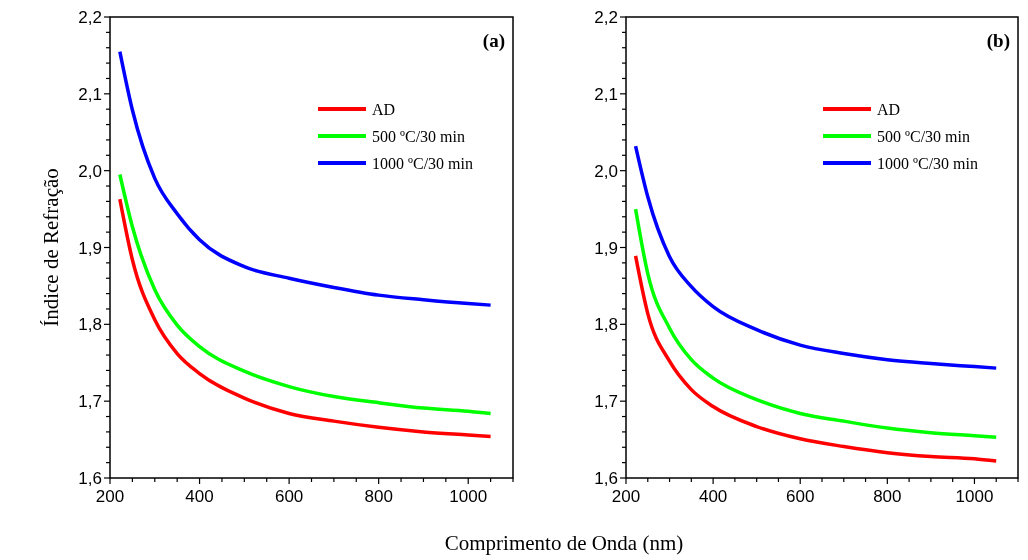 Image resolution: width=1028 pixels, height=560 pixels. What do you see at coordinates (493, 41) in the screenshot?
I see `annotation: (a)` at bounding box center [493, 41].